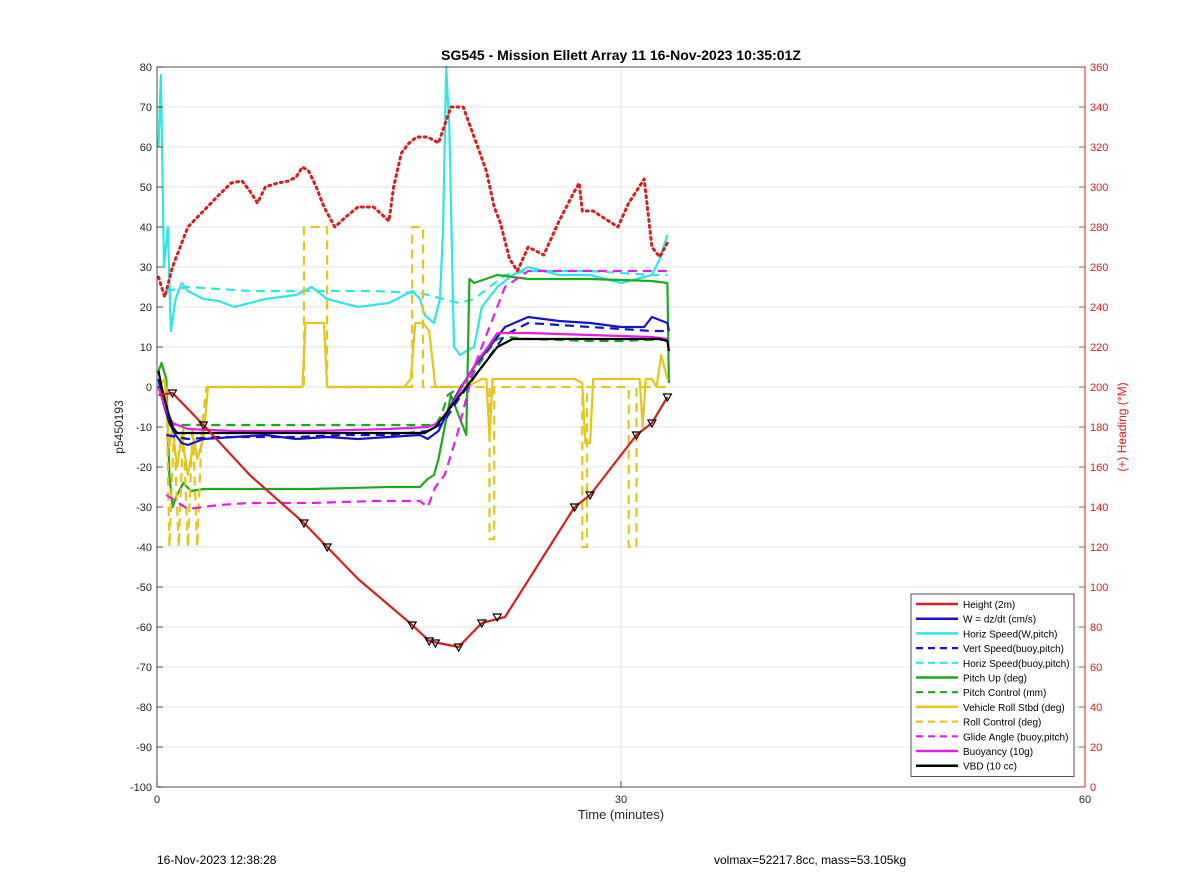 The width and height of the screenshot is (1200, 885). Describe the element at coordinates (1004, 693) in the screenshot. I see `legend-label: Pitch Control (mm)` at that location.